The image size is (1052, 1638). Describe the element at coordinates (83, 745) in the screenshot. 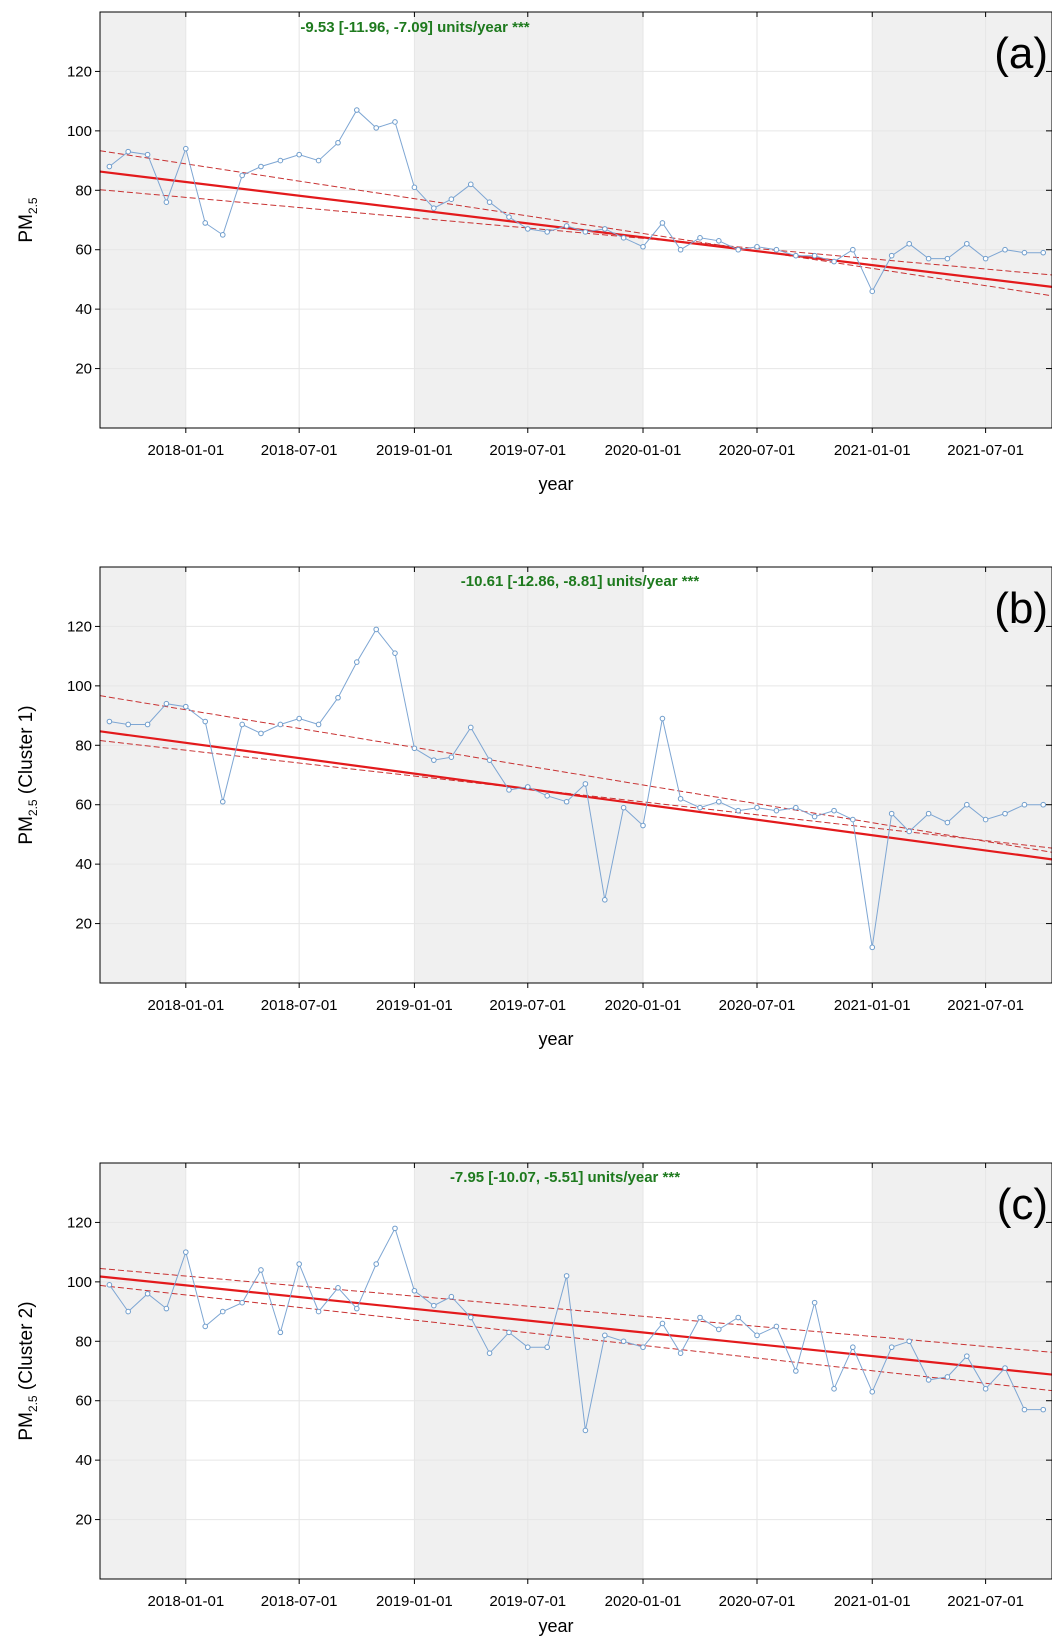

I see `y-tick-label: 80` at that location.